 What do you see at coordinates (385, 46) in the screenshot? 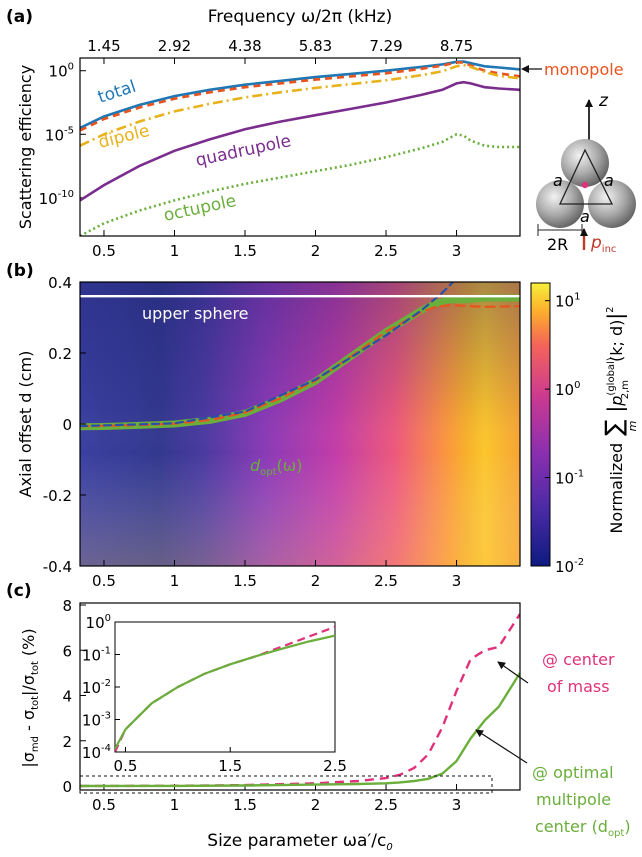
I see `top-tick-label: 7.29` at bounding box center [385, 46].